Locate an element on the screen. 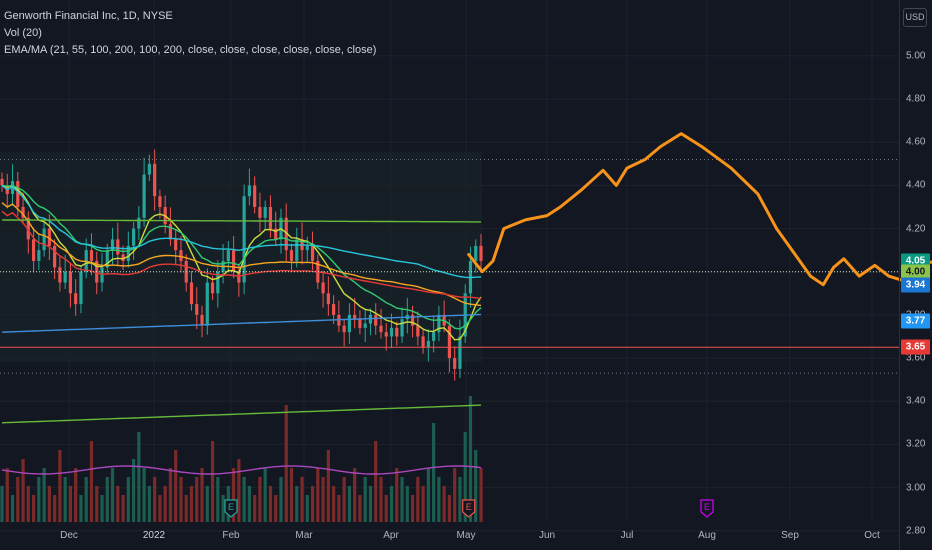 Image resolution: width=932 pixels, height=550 pixels. earnings-marker: E is located at coordinates (707, 508).